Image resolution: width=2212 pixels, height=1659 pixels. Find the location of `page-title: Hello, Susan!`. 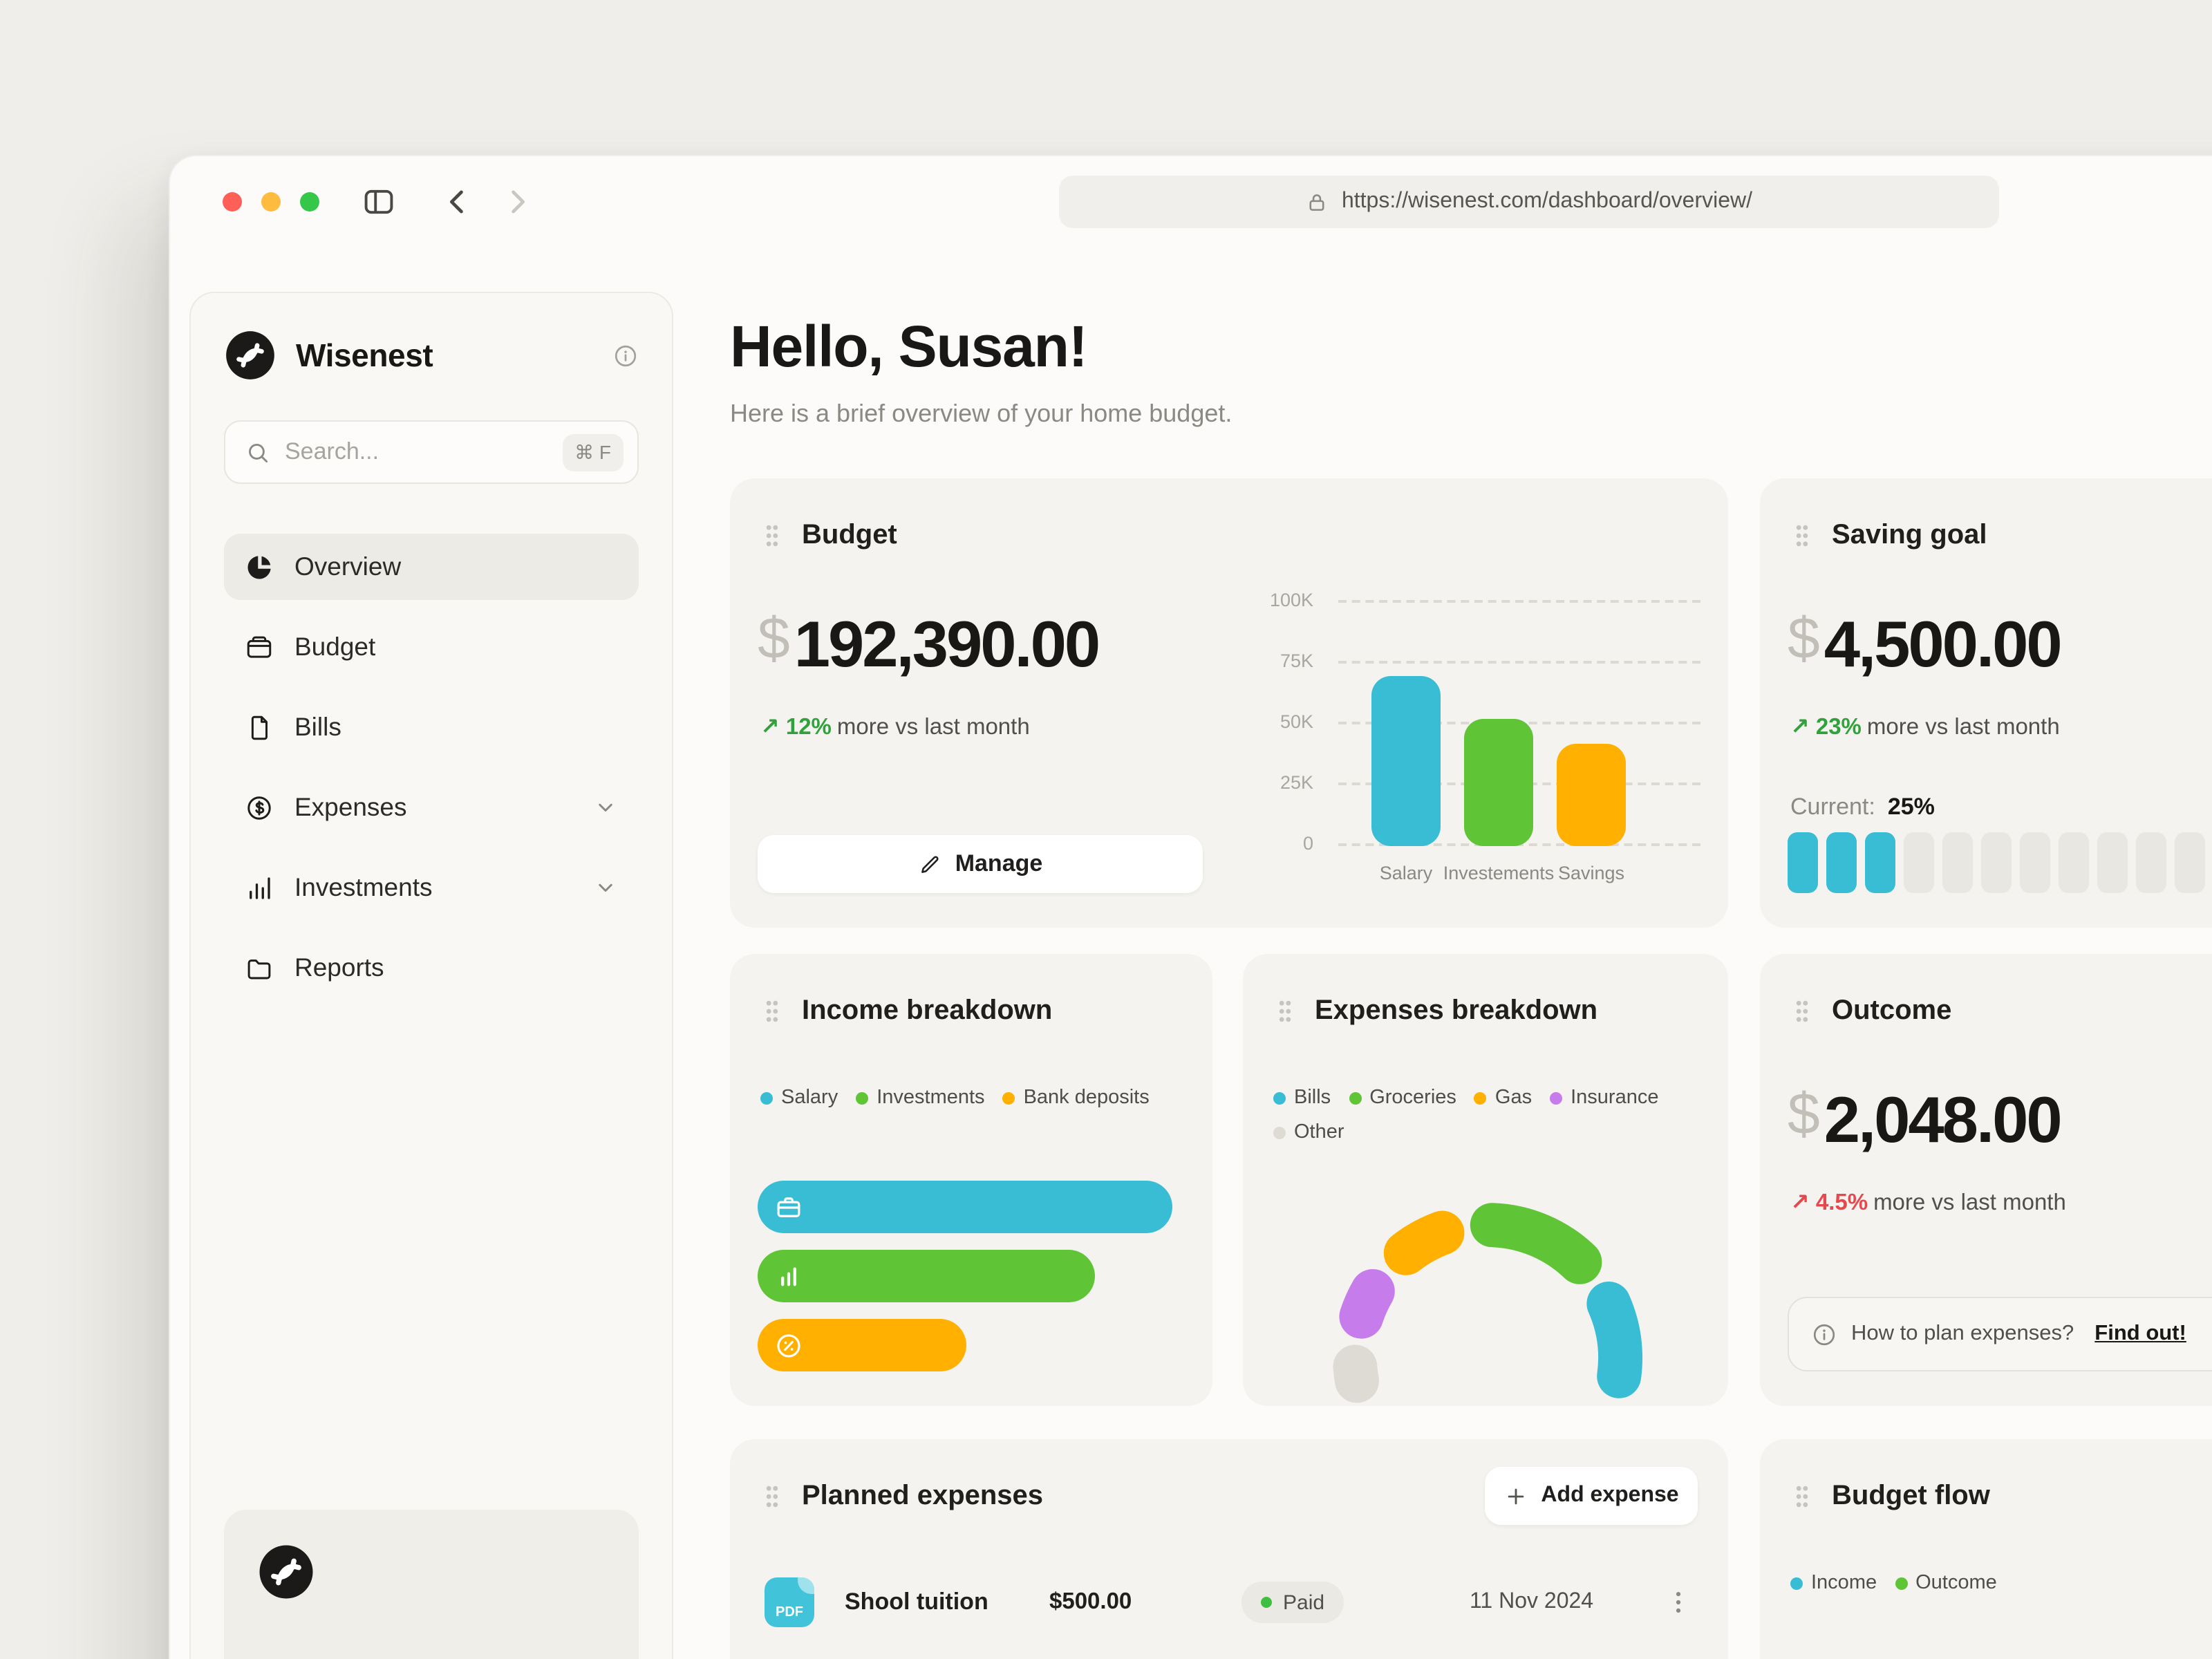

page-title: Hello, Susan! is located at coordinates (909, 347).